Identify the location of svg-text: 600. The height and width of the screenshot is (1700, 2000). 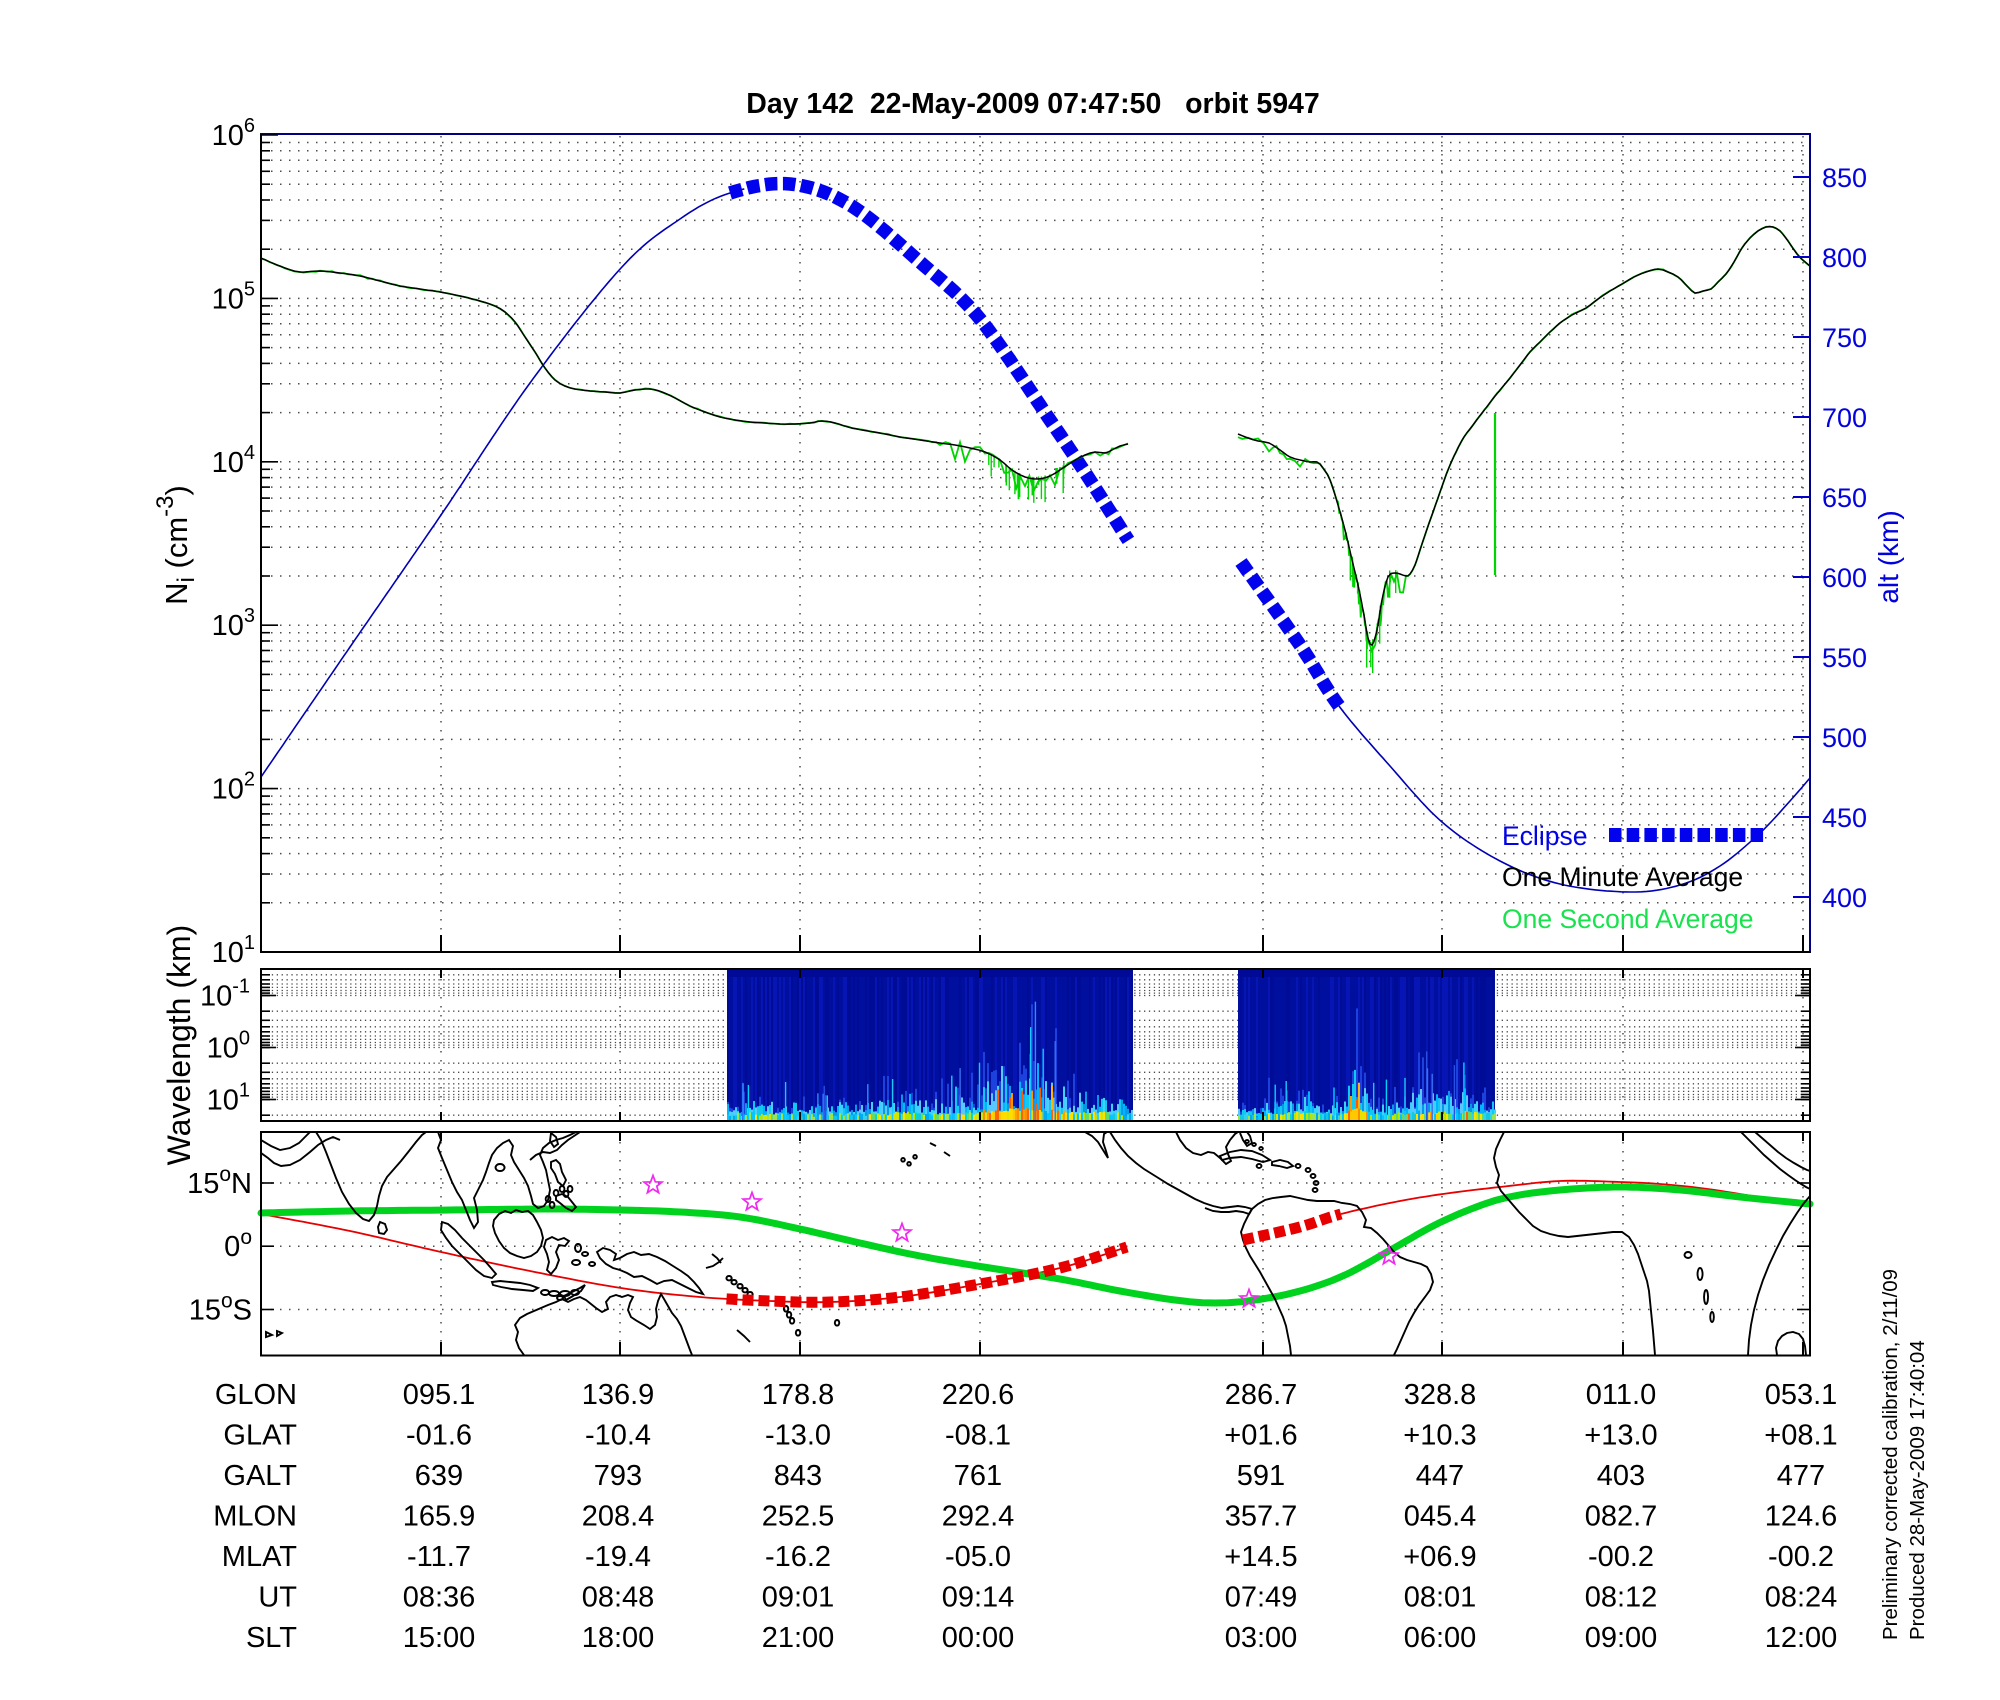
(1844, 578).